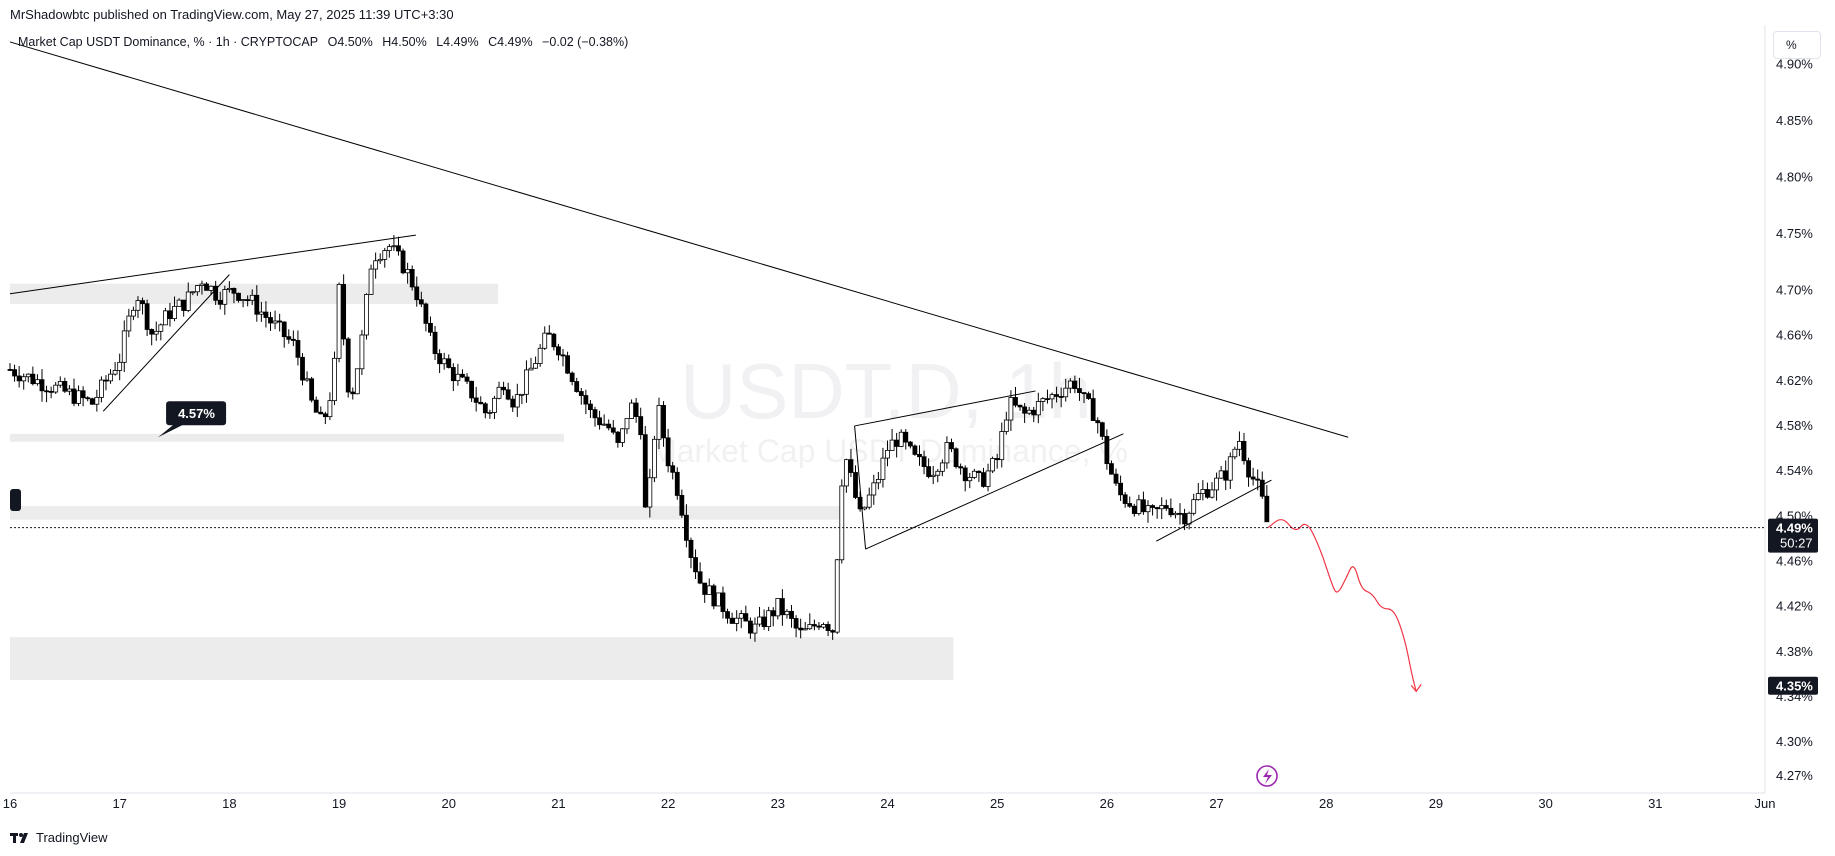 Image resolution: width=1835 pixels, height=856 pixels. Describe the element at coordinates (1655, 803) in the screenshot. I see `x-tick-label-15: 31` at that location.